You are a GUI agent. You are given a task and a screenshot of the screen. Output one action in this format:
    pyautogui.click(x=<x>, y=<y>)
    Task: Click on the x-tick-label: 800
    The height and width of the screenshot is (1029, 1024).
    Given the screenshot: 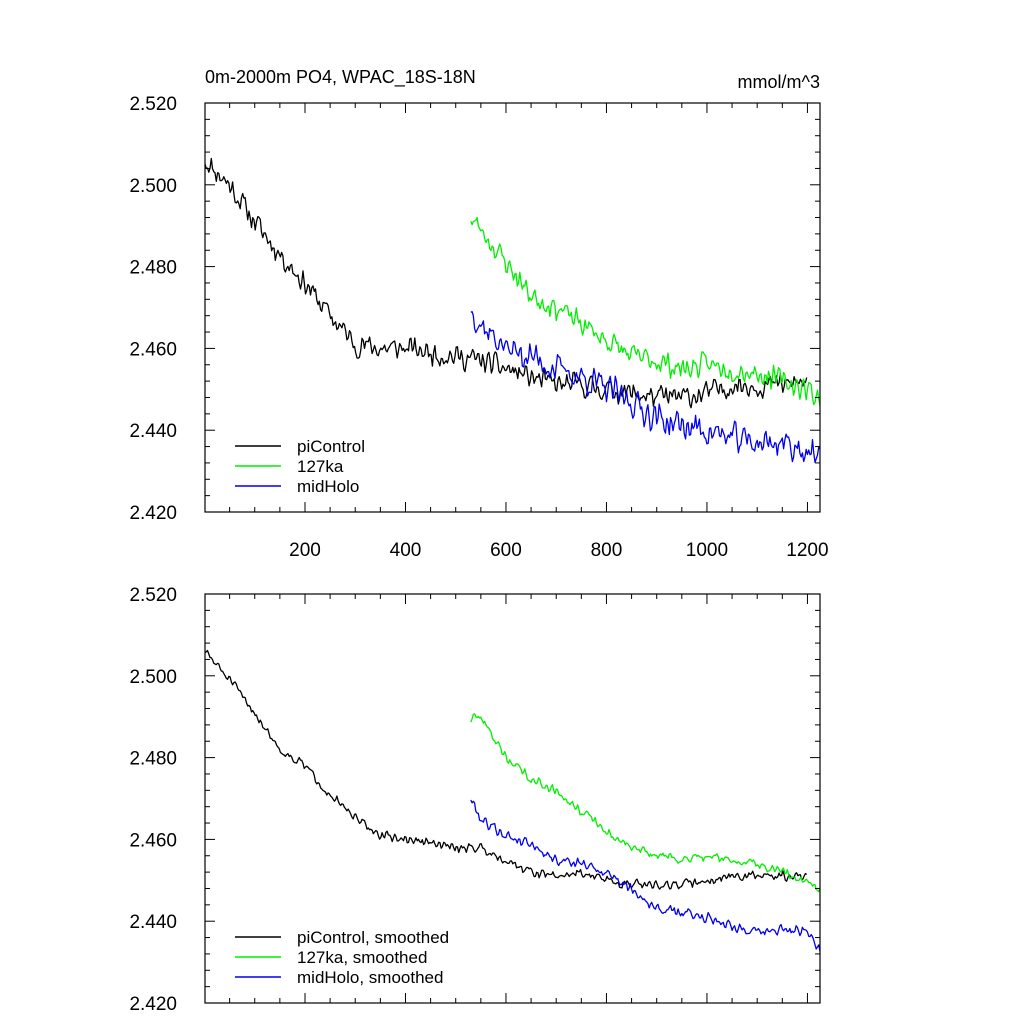 What is the action you would take?
    pyautogui.click(x=607, y=550)
    